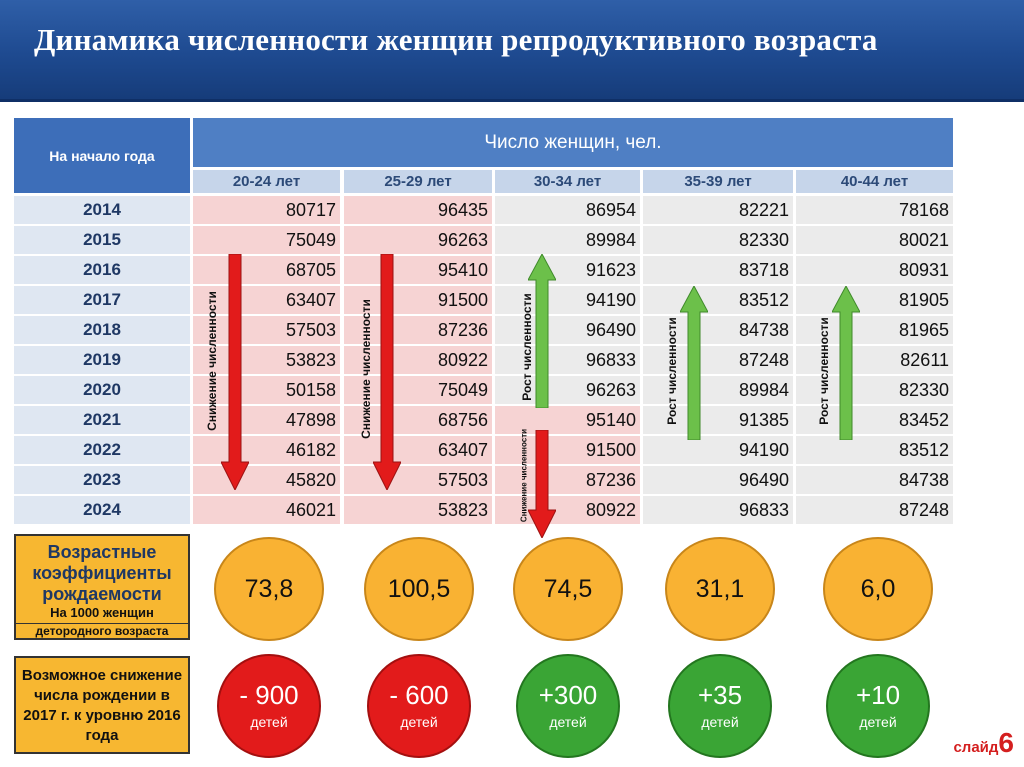  I want to click on slide-number-value: 6, so click(1006, 742).